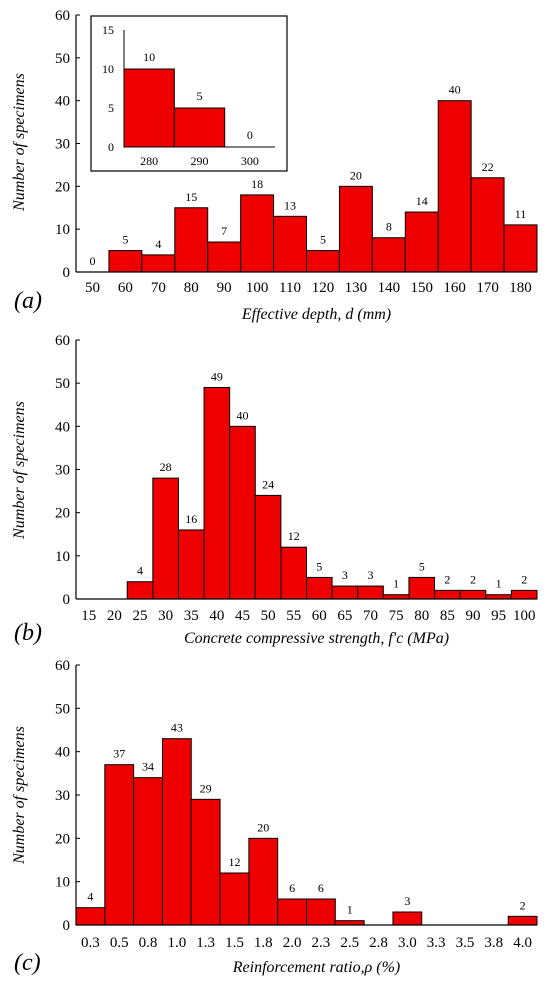 This screenshot has height=984, width=550. What do you see at coordinates (191, 519) in the screenshot?
I see `data-label: 16` at bounding box center [191, 519].